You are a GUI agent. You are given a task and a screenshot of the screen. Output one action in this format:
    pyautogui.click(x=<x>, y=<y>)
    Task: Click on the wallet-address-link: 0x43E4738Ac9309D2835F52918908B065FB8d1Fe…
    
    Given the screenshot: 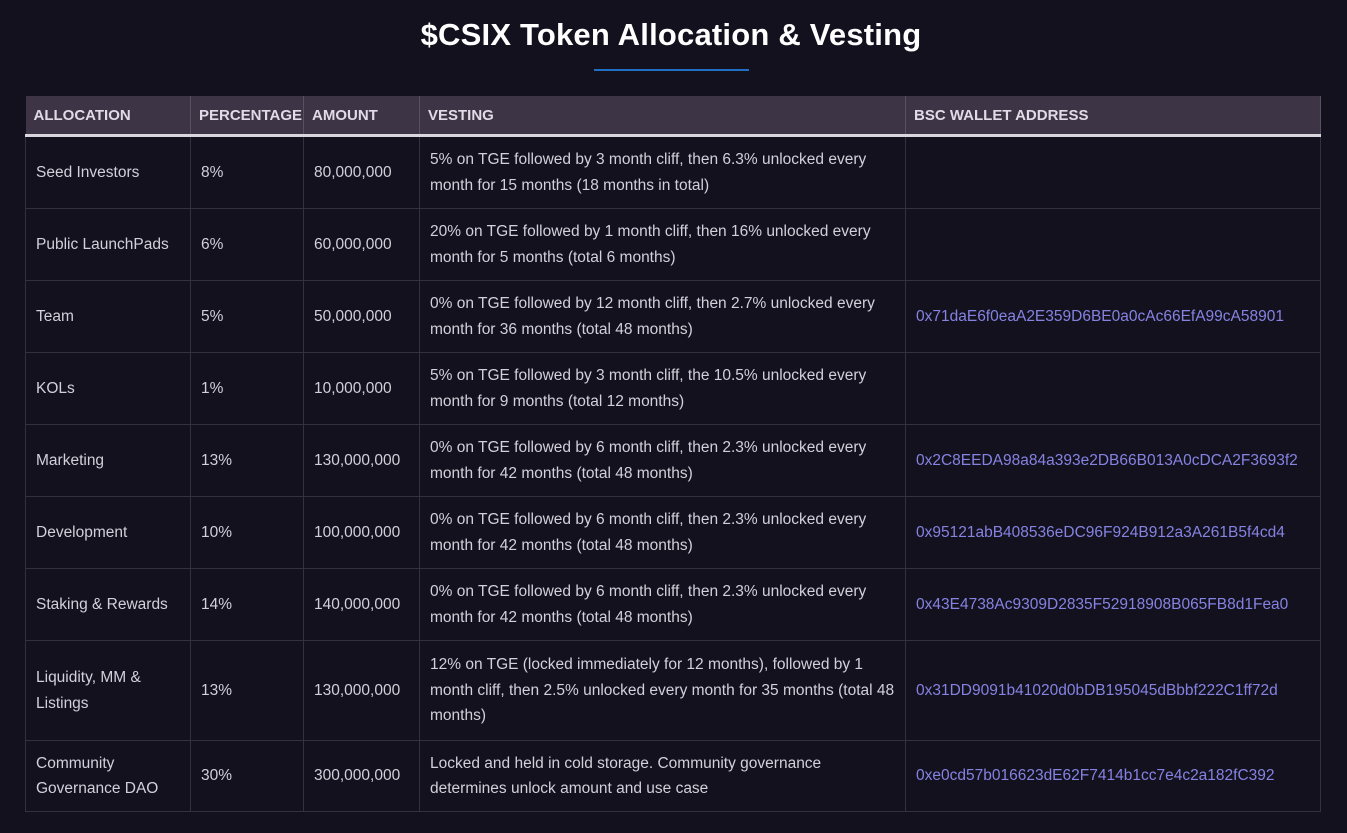 What is the action you would take?
    pyautogui.click(x=1113, y=604)
    